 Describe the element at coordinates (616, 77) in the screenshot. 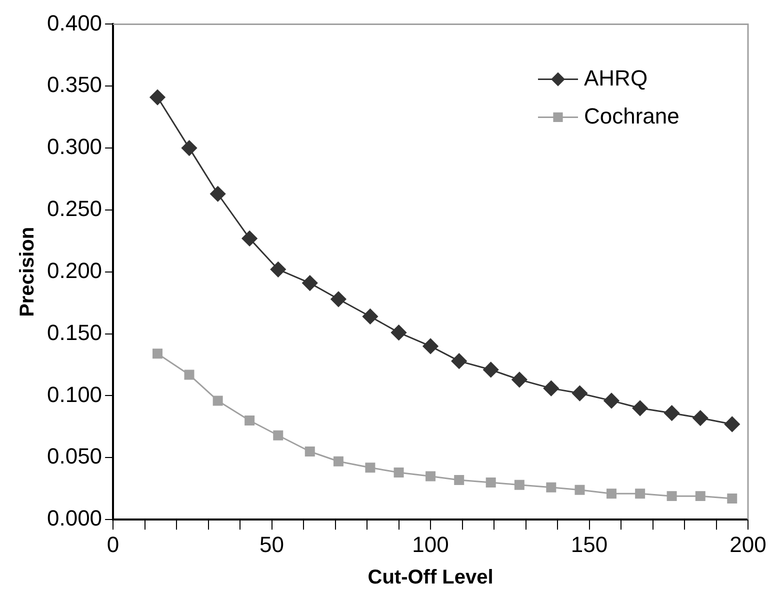

I see `legend-label: AHRQ` at that location.